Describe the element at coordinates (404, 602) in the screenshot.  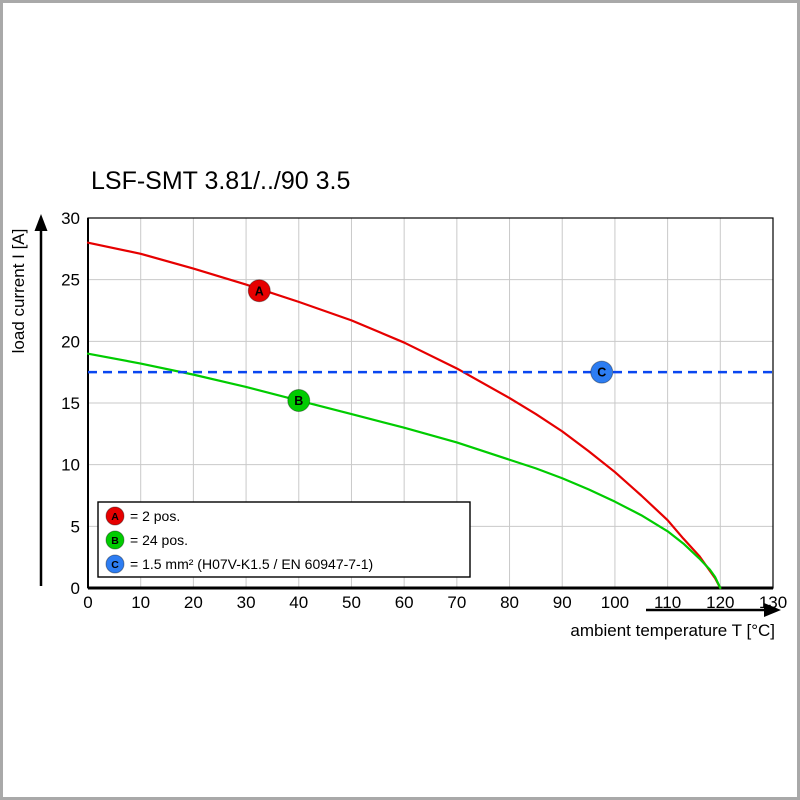
I see `x-tick-label: 60` at that location.